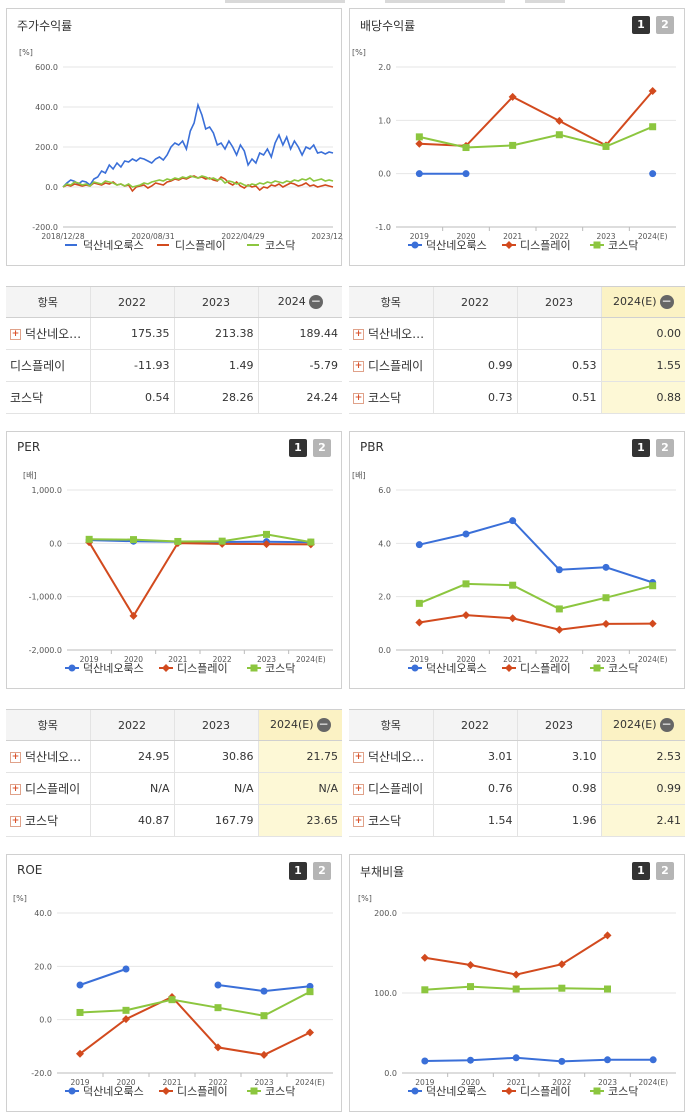 The height and width of the screenshot is (1115, 691). What do you see at coordinates (215, 333) in the screenshot?
I see `value-cell: 213.38` at bounding box center [215, 333].